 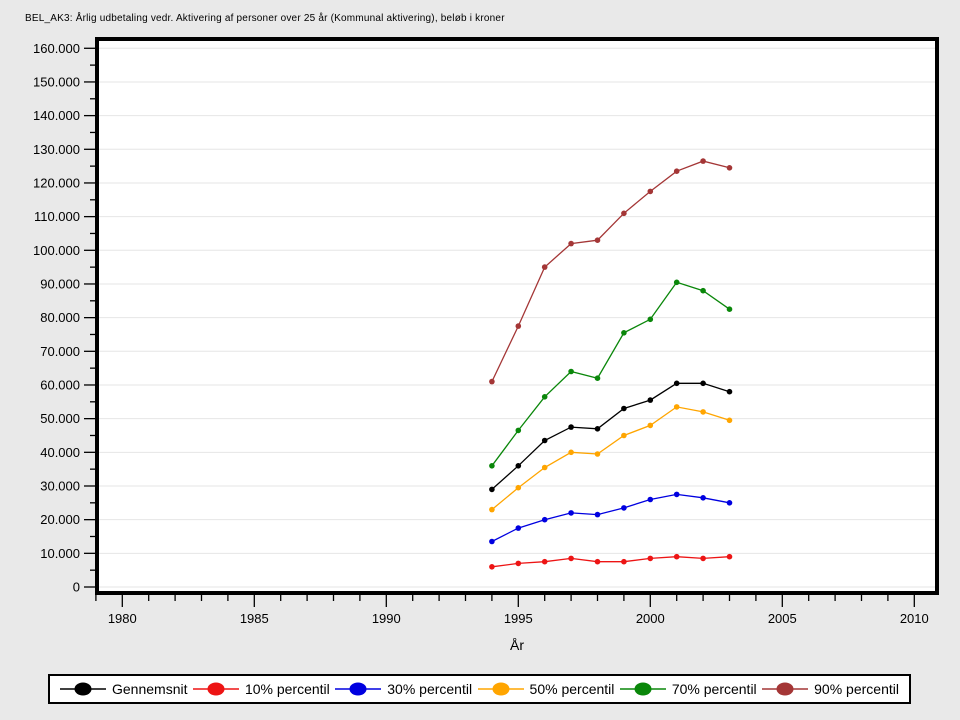 What do you see at coordinates (914, 618) in the screenshot?
I see `x-axis-tick-label: 2010` at bounding box center [914, 618].